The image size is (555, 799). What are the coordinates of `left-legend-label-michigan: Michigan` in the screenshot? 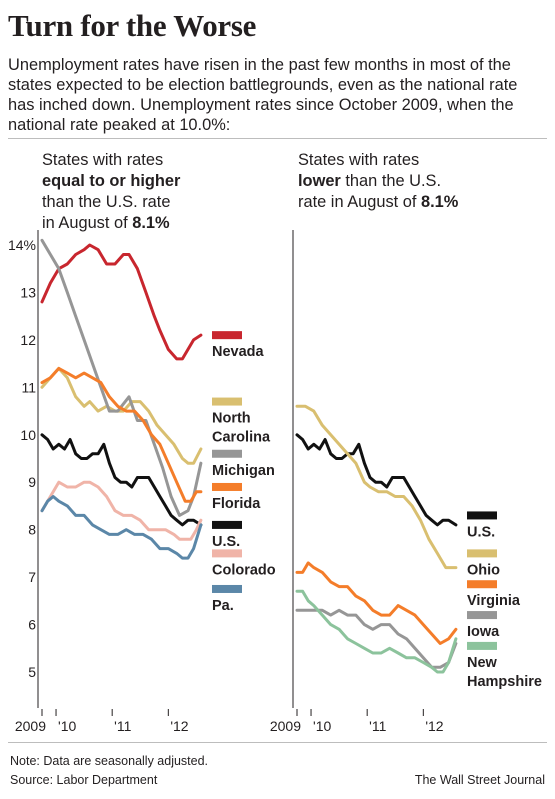 It's located at (243, 471).